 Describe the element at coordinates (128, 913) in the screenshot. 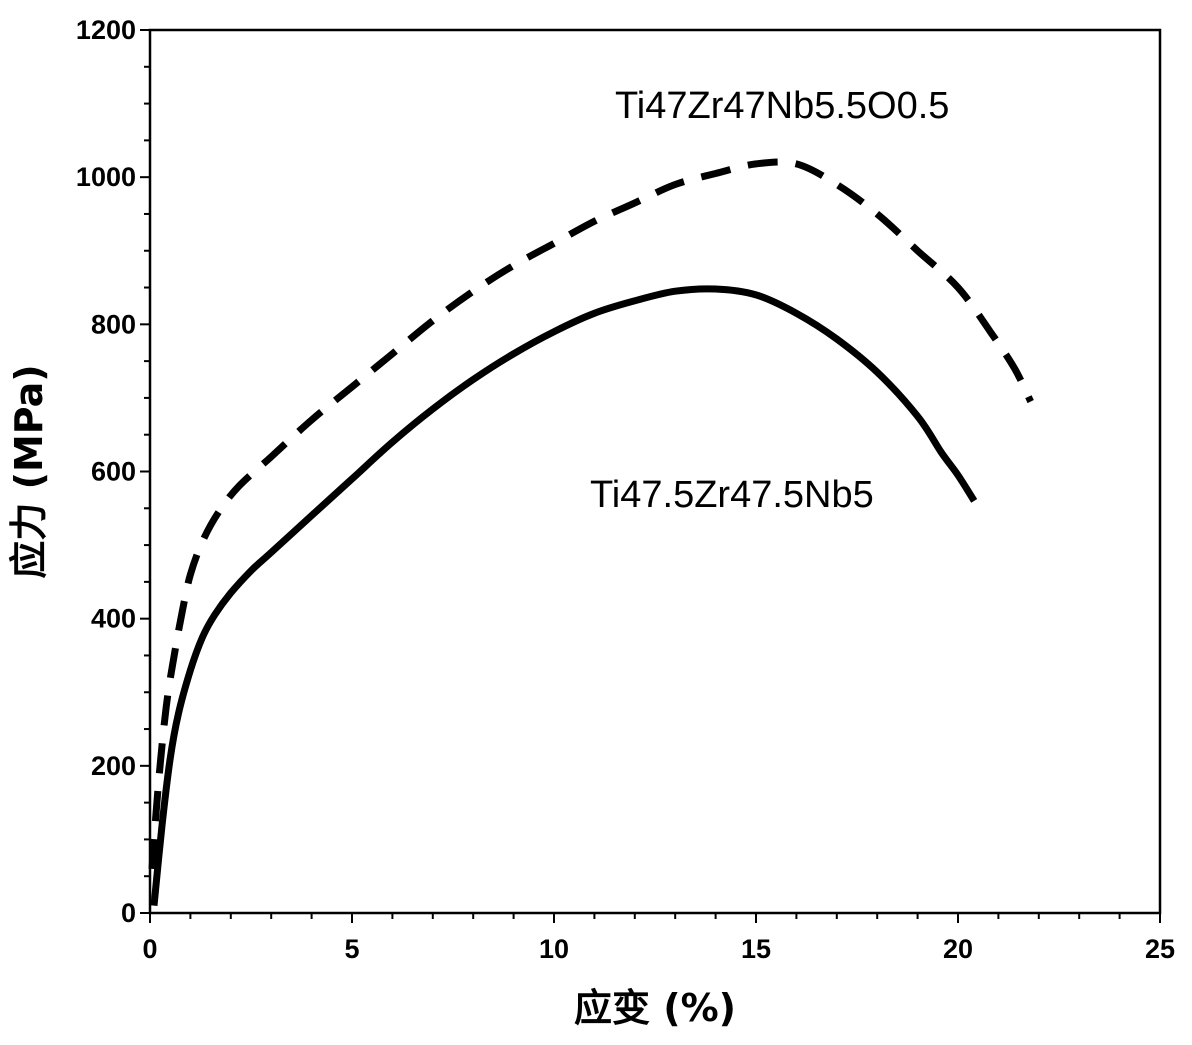

I see `y-tick-label: 0` at that location.